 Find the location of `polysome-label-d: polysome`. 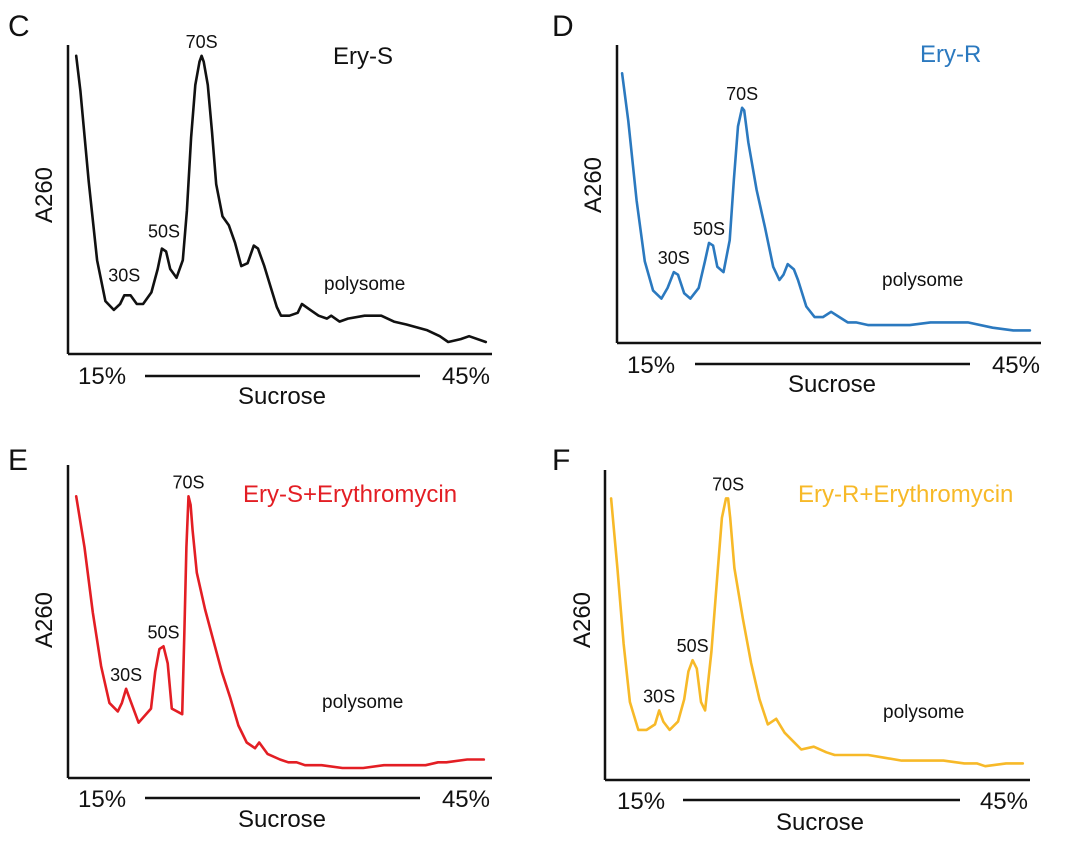

polysome-label-d: polysome is located at coordinates (922, 280).